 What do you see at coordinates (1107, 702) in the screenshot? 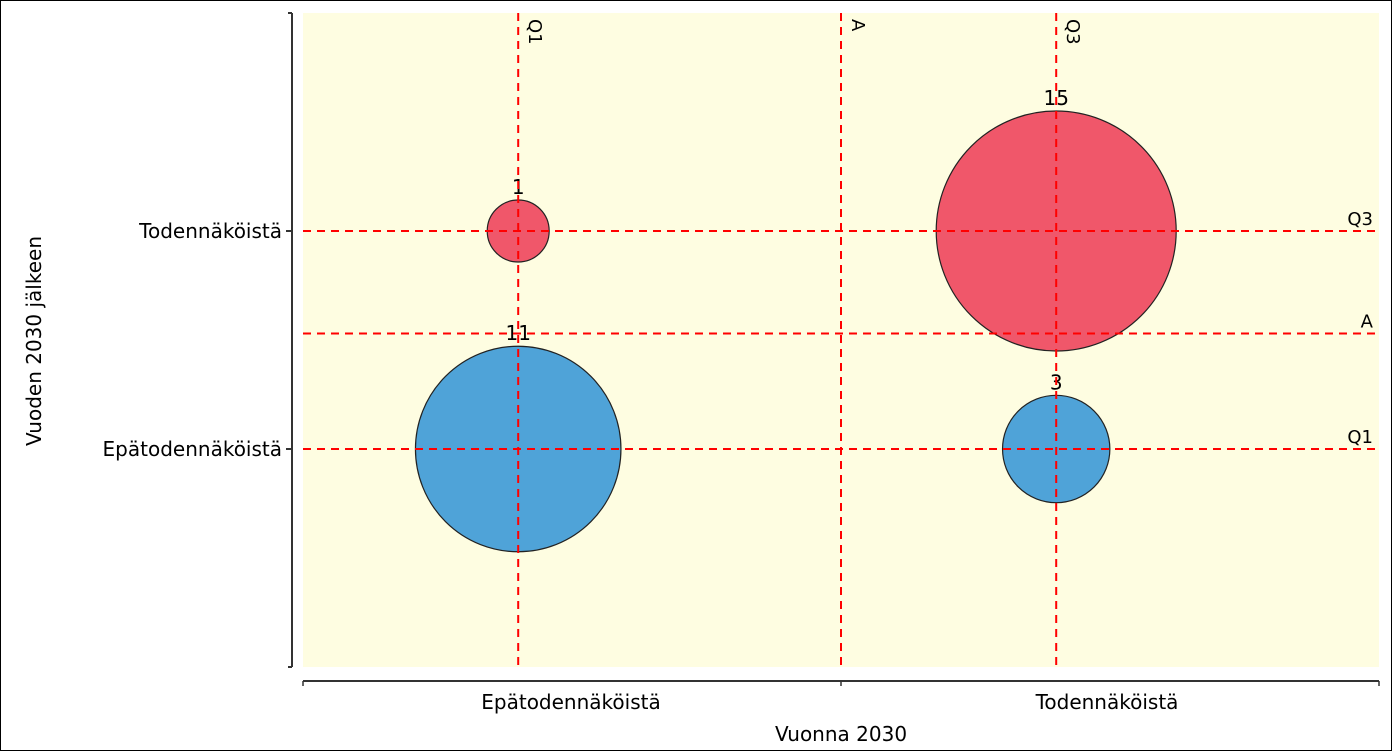
I see `x-tick-label: Todennäköistä` at bounding box center [1107, 702].